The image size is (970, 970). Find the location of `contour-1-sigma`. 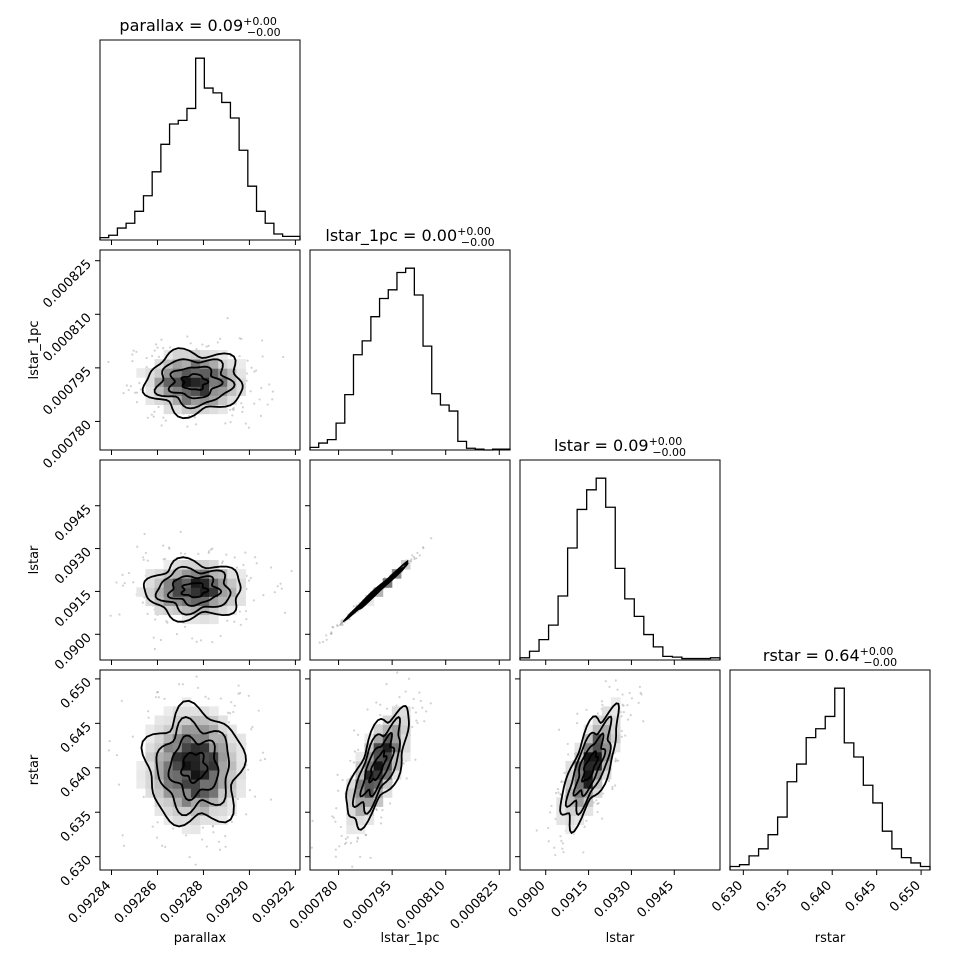

contour-1-sigma is located at coordinates (377, 764).